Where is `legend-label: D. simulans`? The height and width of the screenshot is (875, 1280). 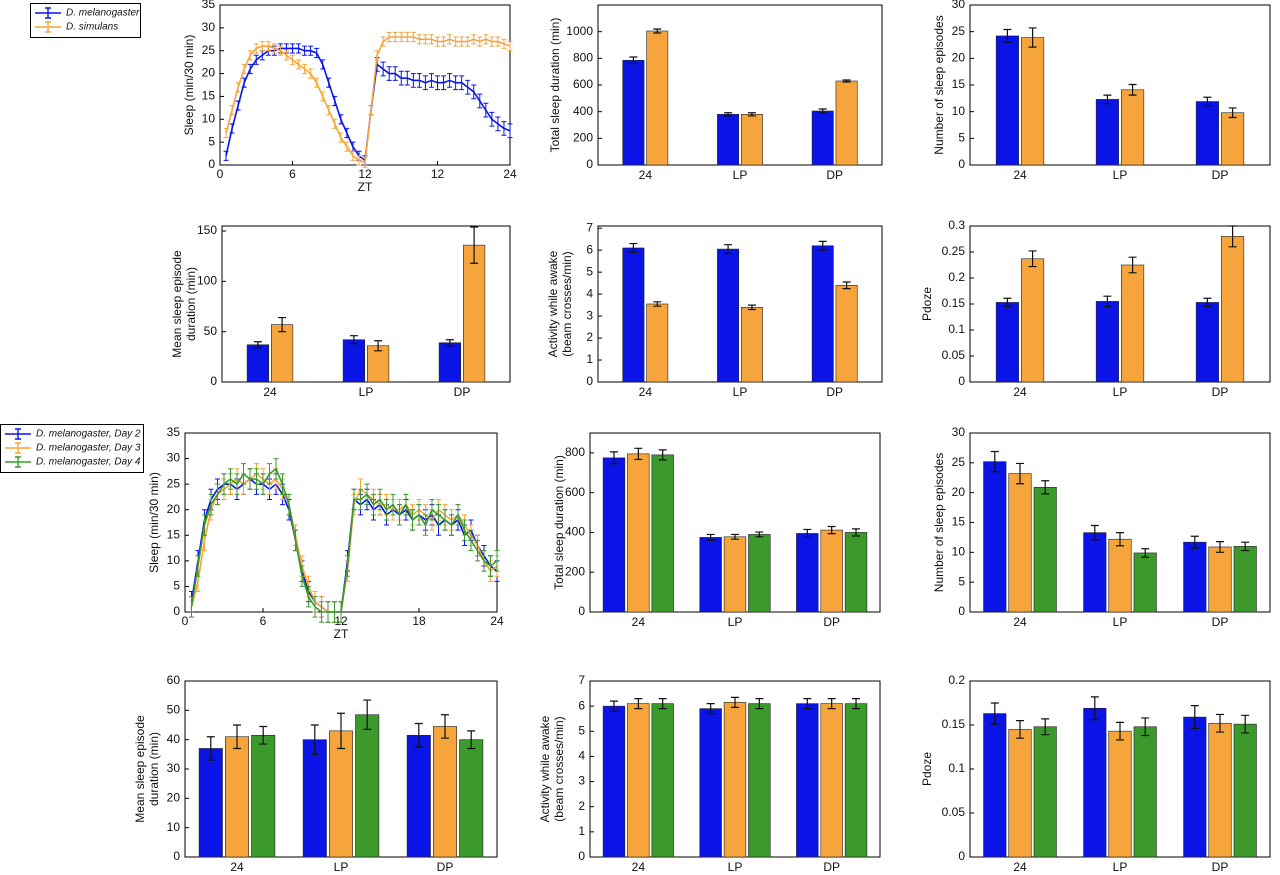
legend-label: D. simulans is located at coordinates (92, 27).